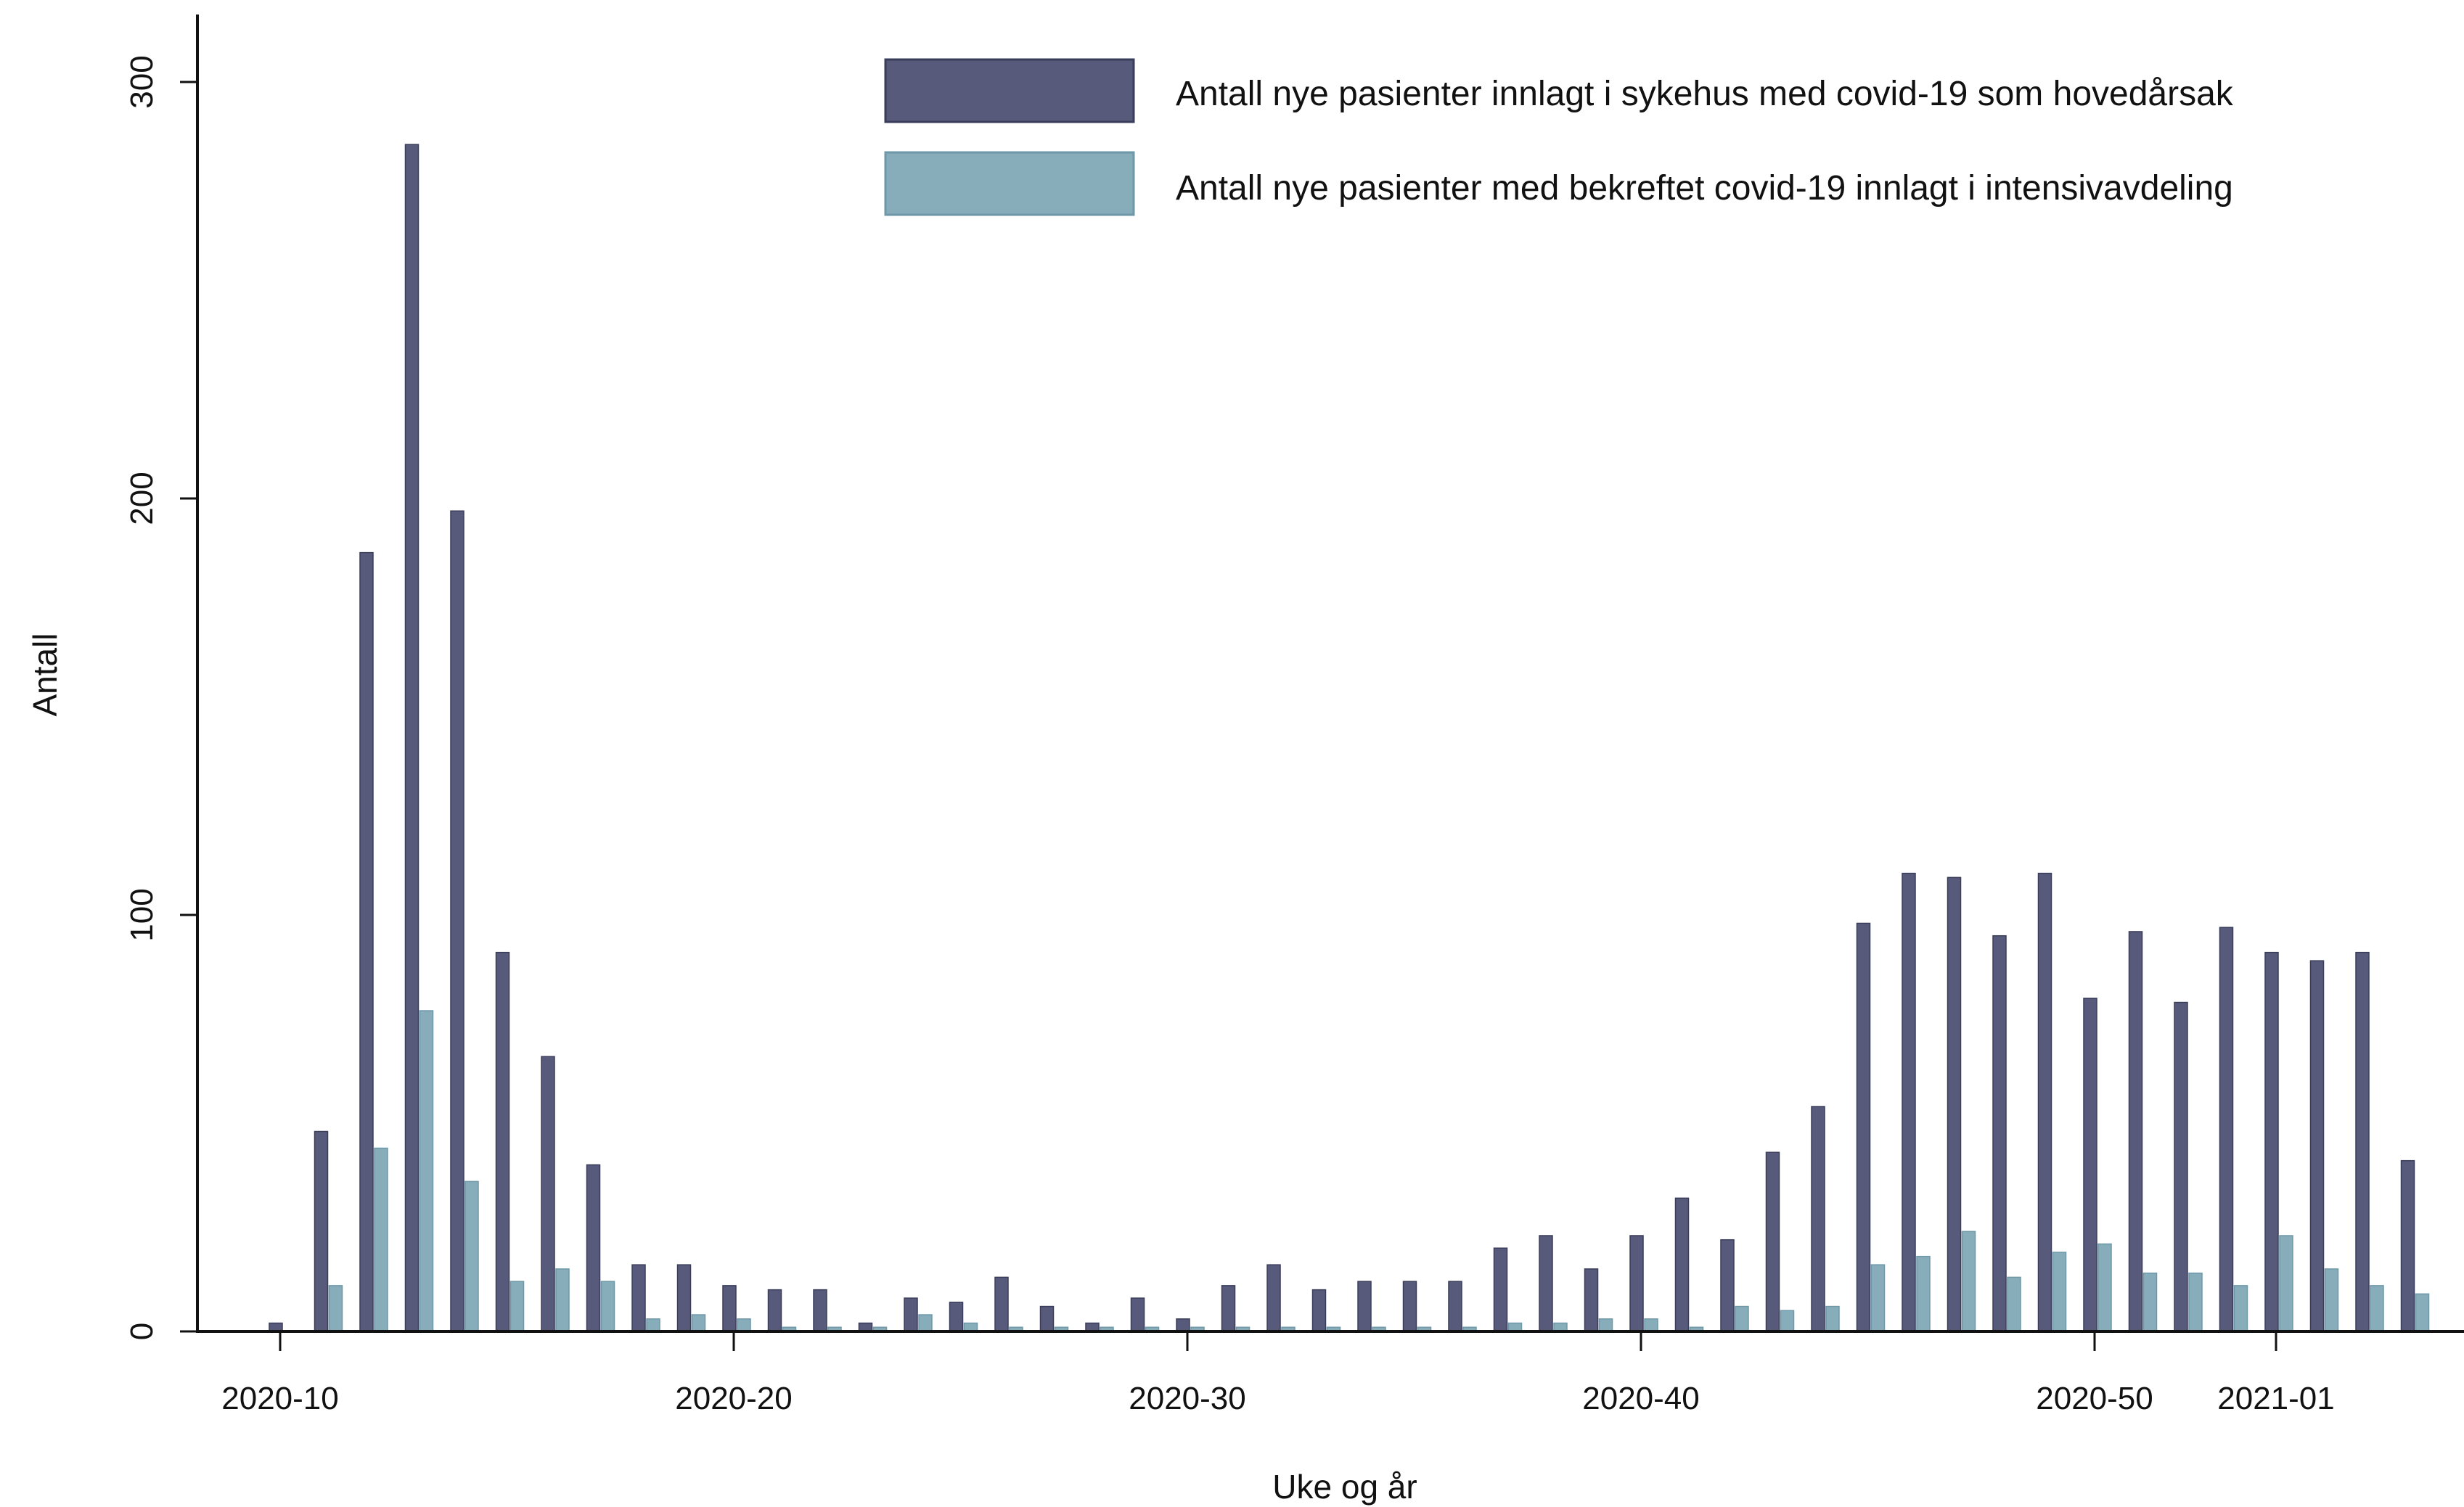 Image resolution: width=2464 pixels, height=1507 pixels. I want to click on x-tick-label: 2020-30, so click(1187, 1398).